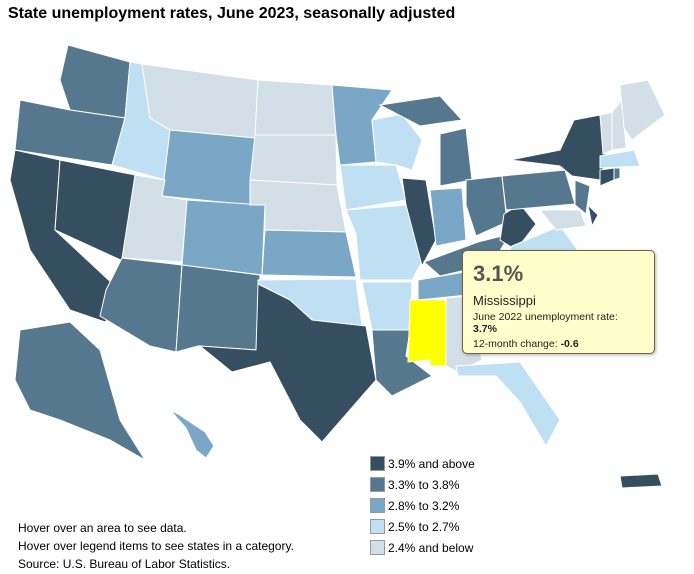 The width and height of the screenshot is (694, 574). Describe the element at coordinates (431, 547) in the screenshot. I see `legend-label: 2.4% and below` at that location.